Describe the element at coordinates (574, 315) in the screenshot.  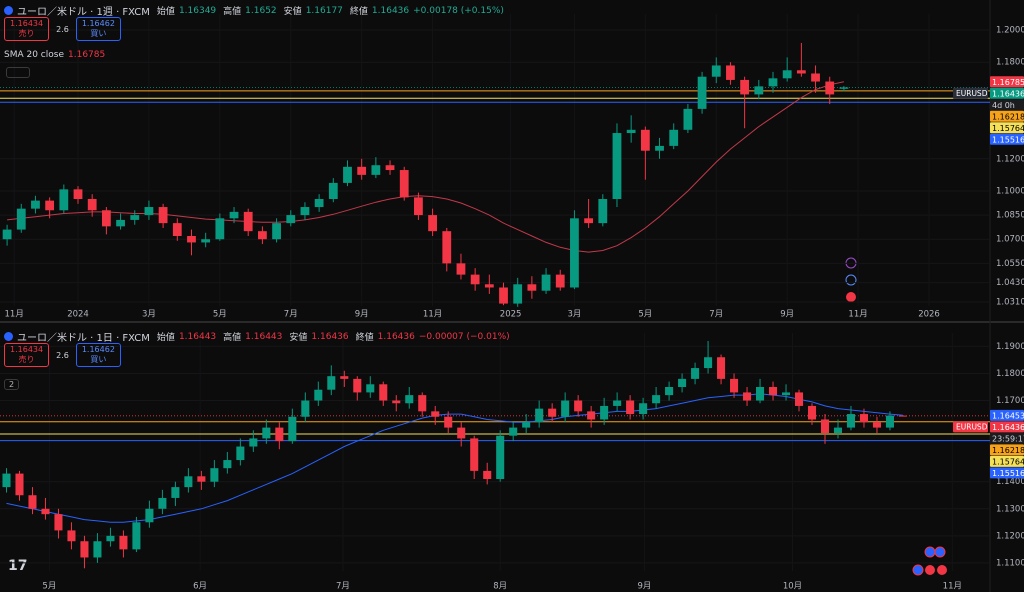
I see `x-tick-label: 3月` at that location.